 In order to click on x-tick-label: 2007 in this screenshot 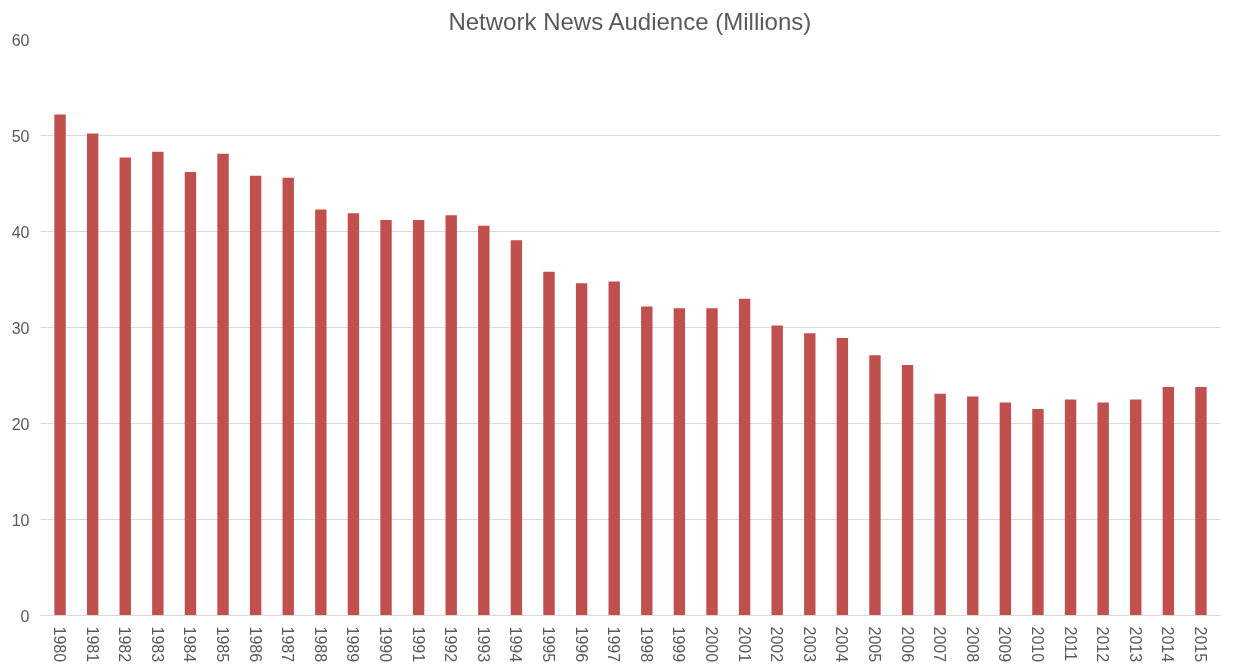, I will do `click(940, 644)`.